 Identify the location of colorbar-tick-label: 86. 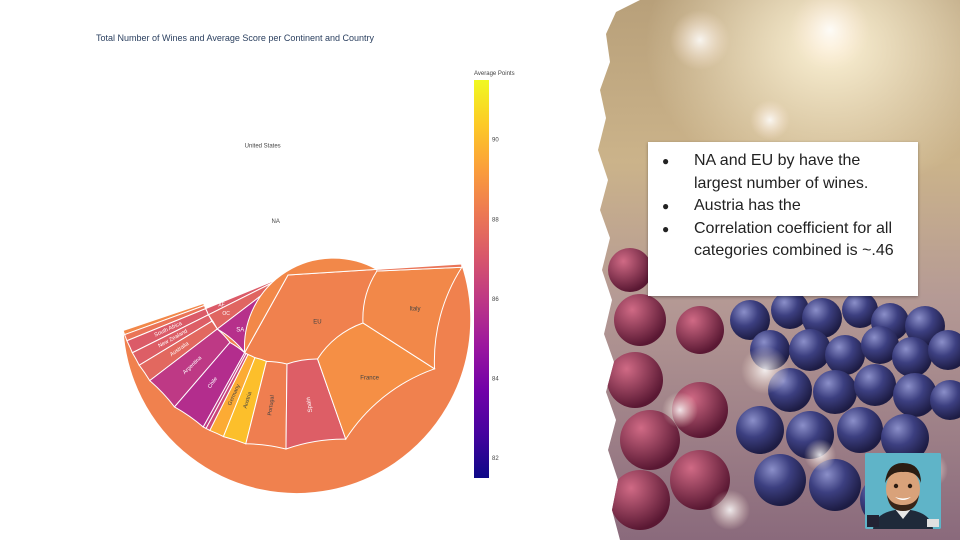
(495, 300).